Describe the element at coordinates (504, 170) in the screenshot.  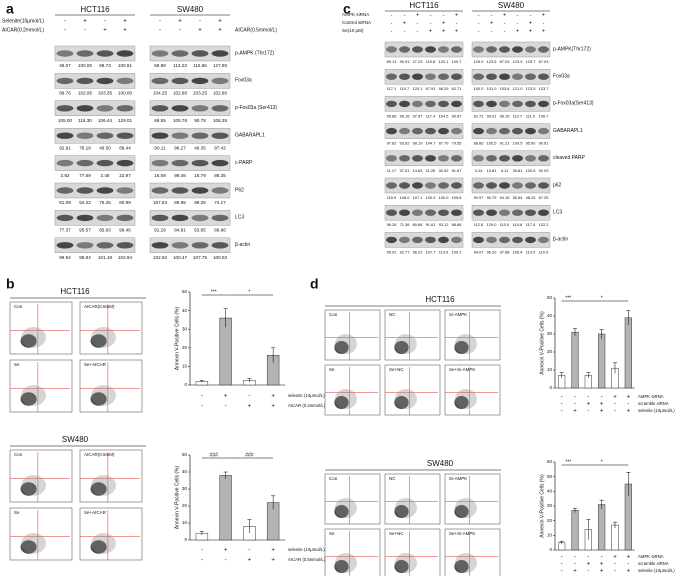
I see `densitometry: 4.11` at that location.